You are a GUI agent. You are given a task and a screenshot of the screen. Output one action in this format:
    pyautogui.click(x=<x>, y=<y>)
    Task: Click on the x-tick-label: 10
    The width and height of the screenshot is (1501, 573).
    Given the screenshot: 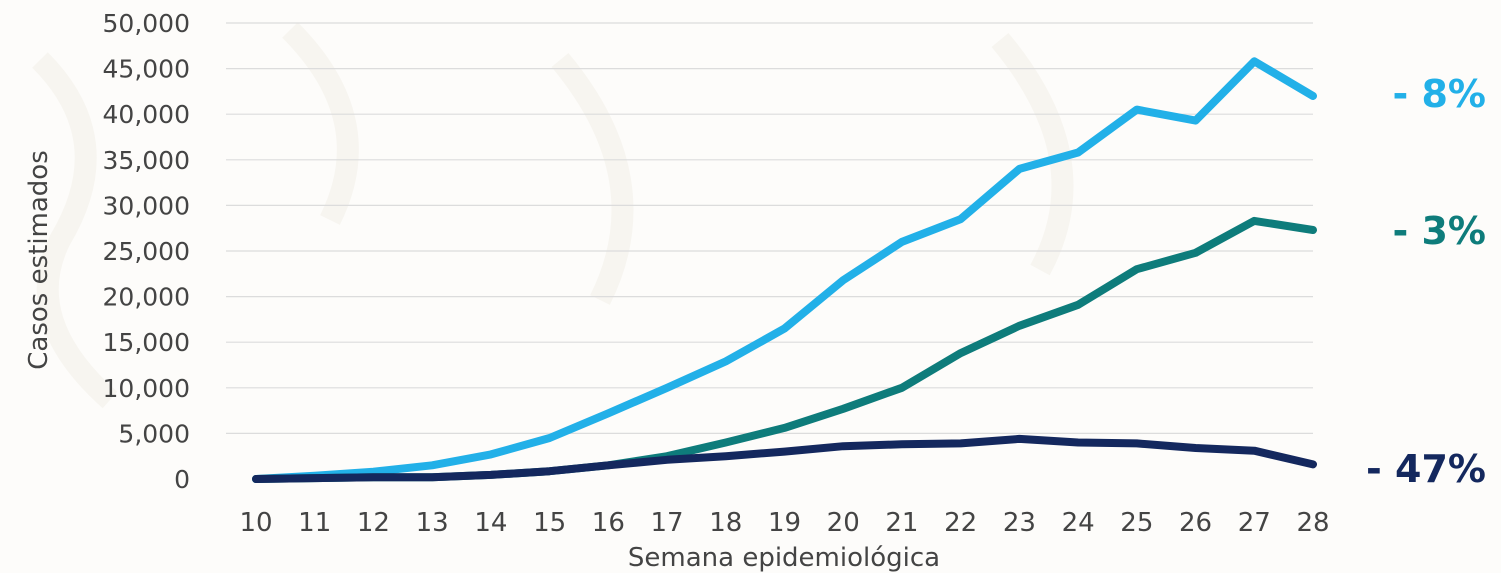 What is the action you would take?
    pyautogui.click(x=255, y=523)
    